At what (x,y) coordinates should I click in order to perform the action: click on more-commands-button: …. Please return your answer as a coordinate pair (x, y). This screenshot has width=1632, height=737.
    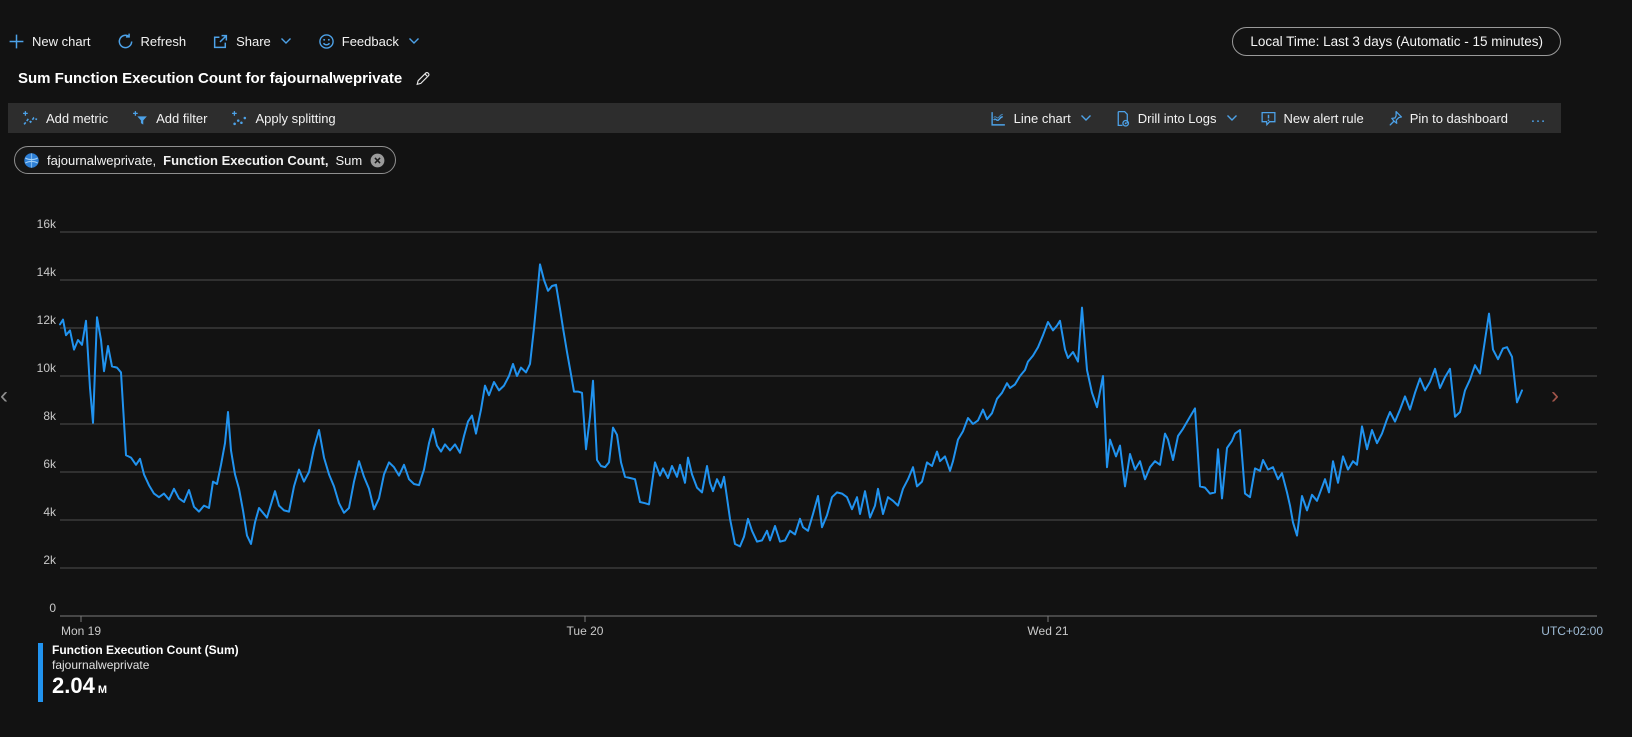
    Looking at the image, I should click on (1538, 118).